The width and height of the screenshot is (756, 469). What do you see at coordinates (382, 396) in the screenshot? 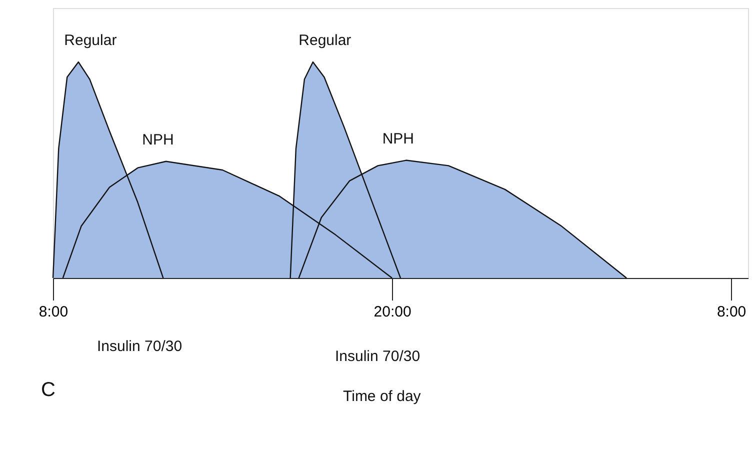
I see `text: Time of day` at bounding box center [382, 396].